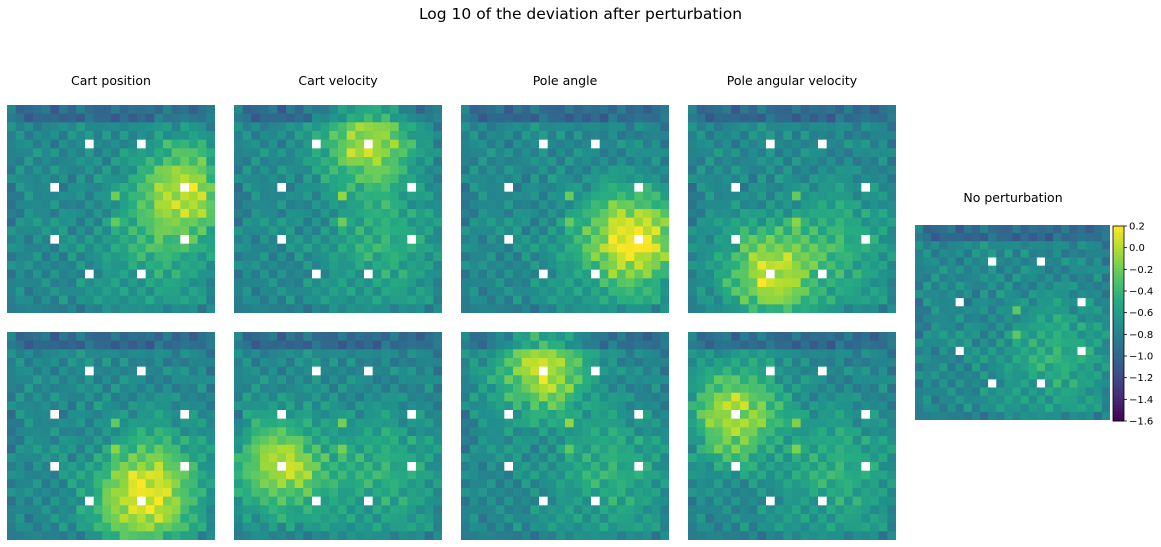  I want to click on marker-cell, so click(570, 423).